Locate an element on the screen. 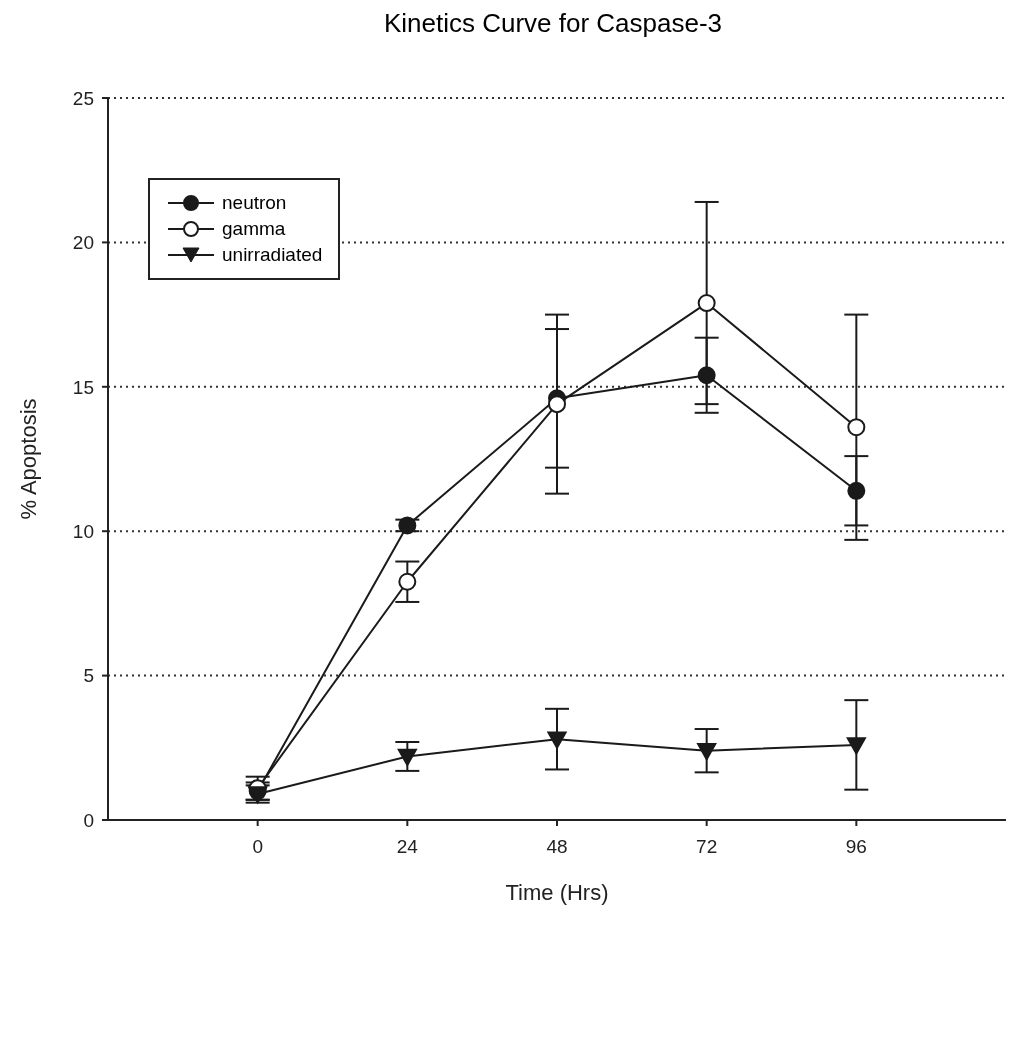 The width and height of the screenshot is (1018, 1050). x-axis-title: Time (Hrs) is located at coordinates (557, 892).